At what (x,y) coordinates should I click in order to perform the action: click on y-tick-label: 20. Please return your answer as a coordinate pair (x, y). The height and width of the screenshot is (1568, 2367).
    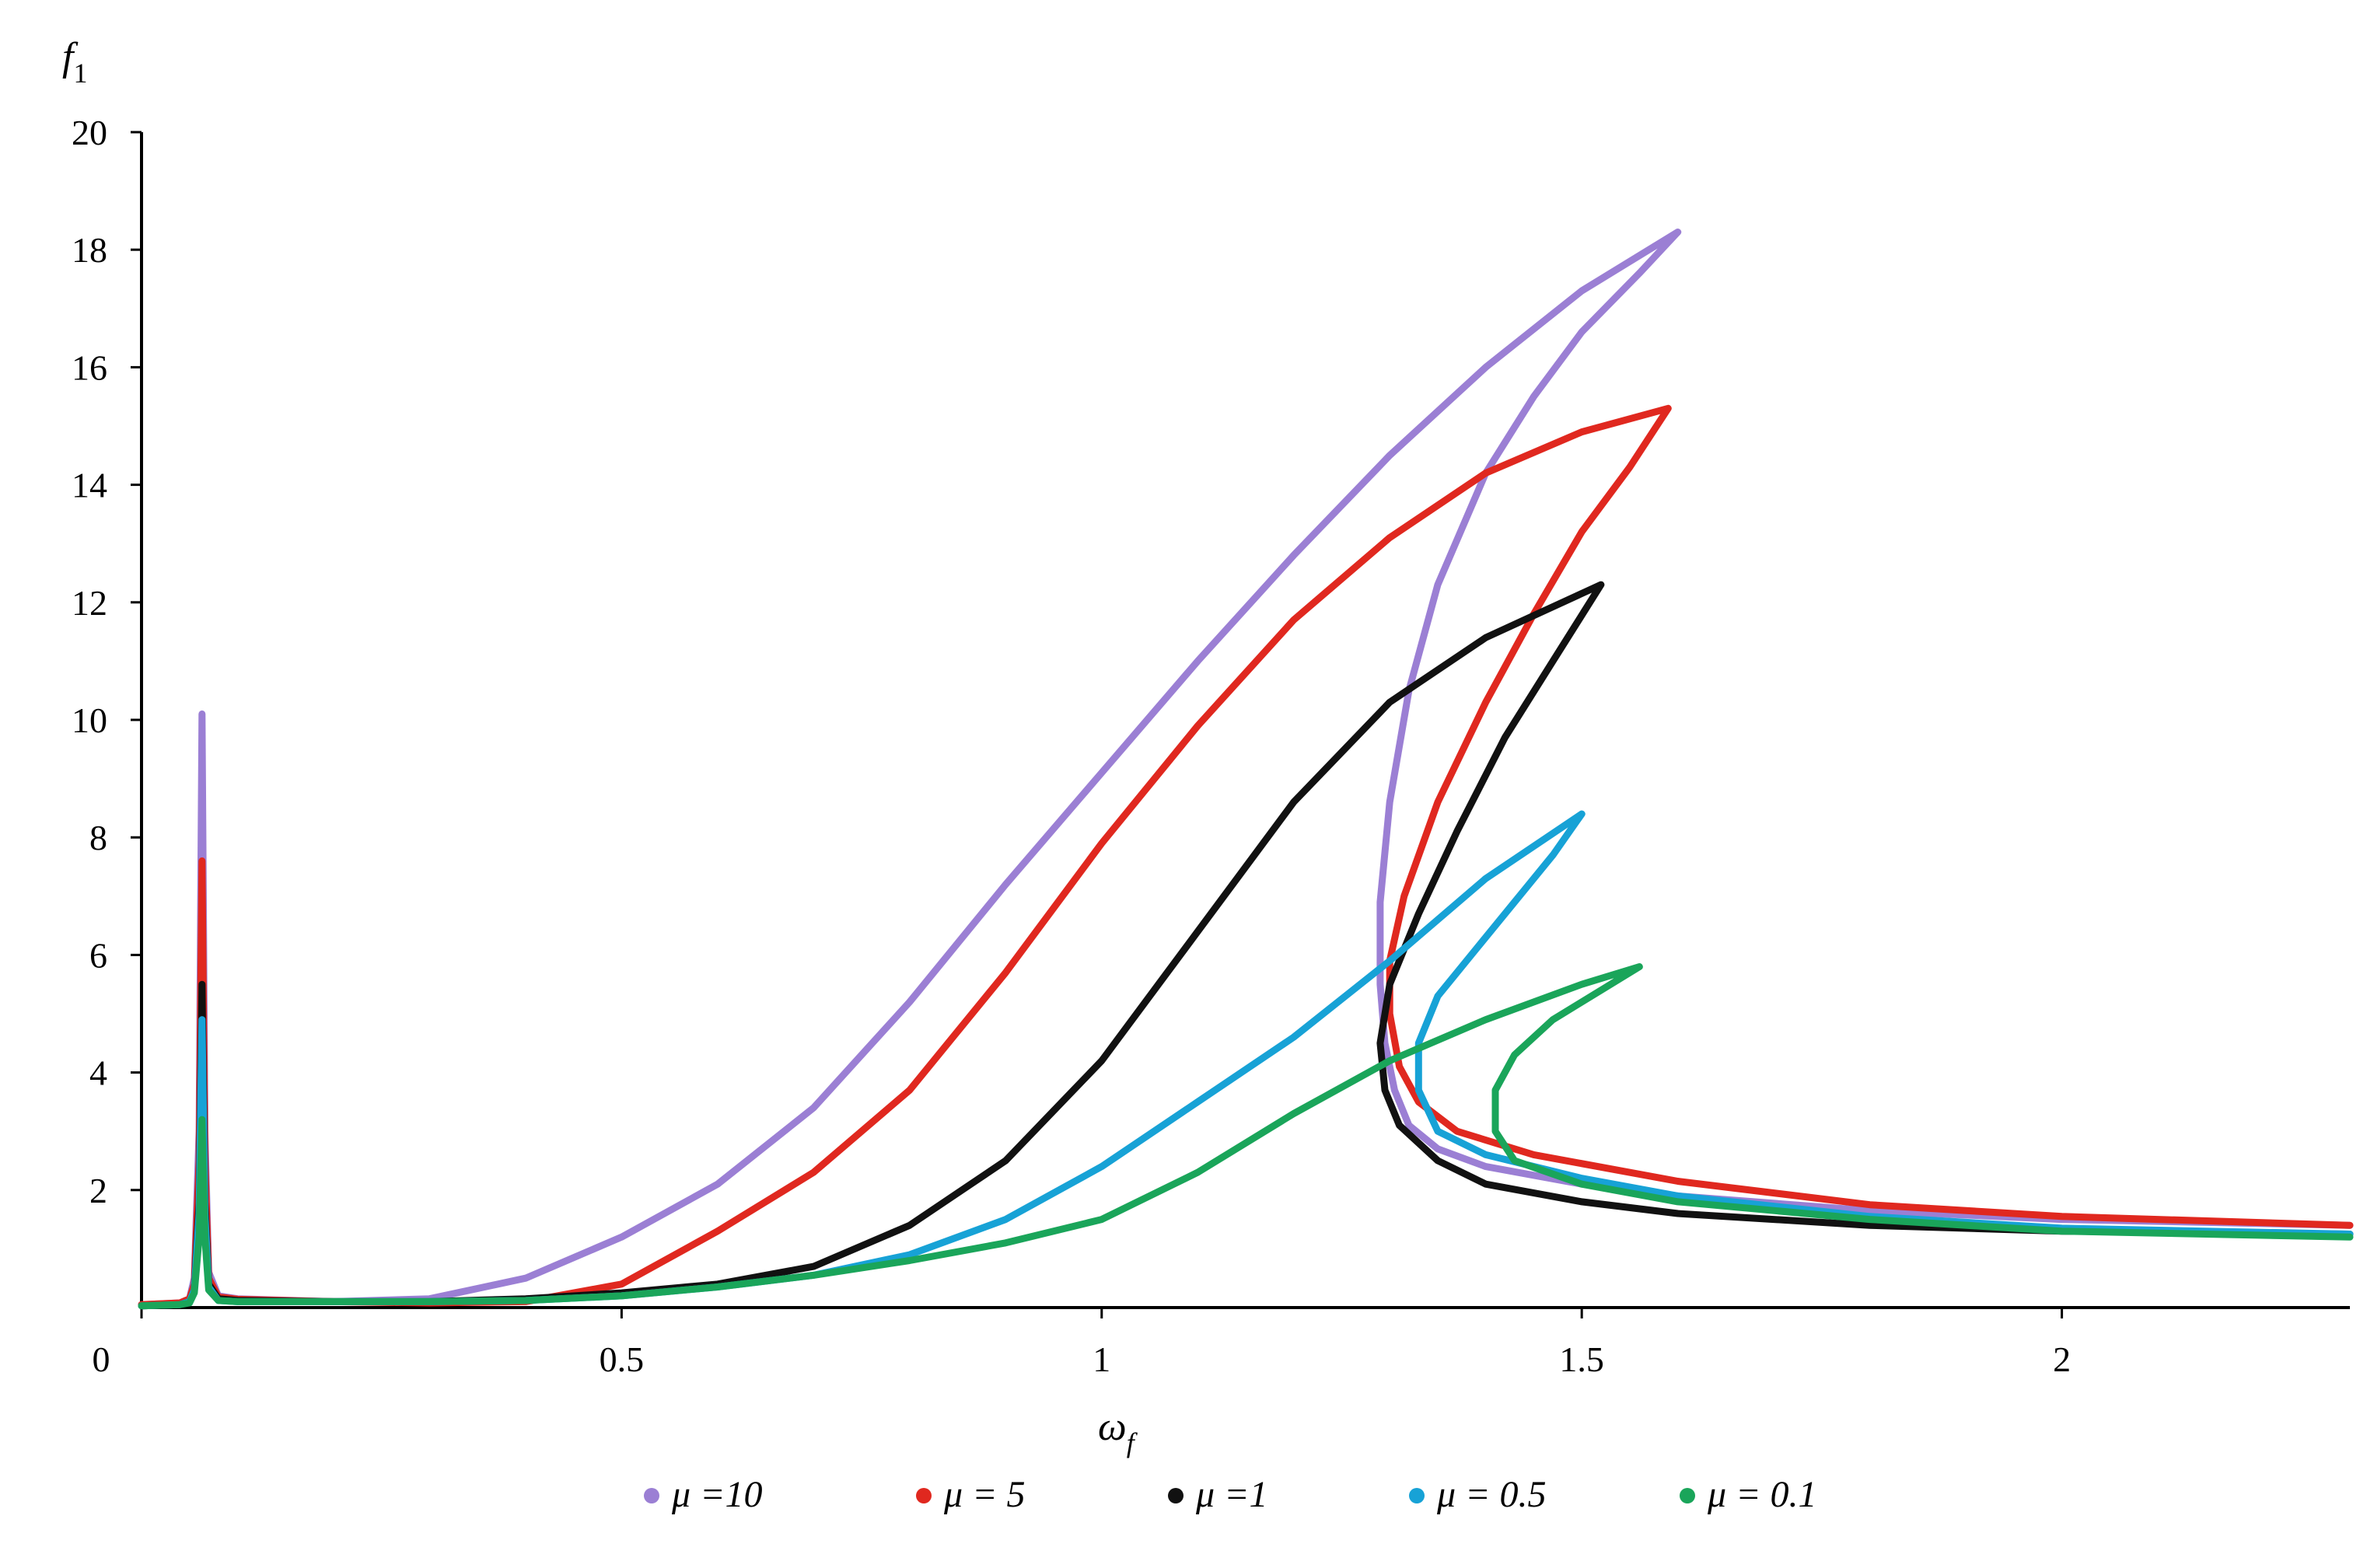
    Looking at the image, I should click on (89, 132).